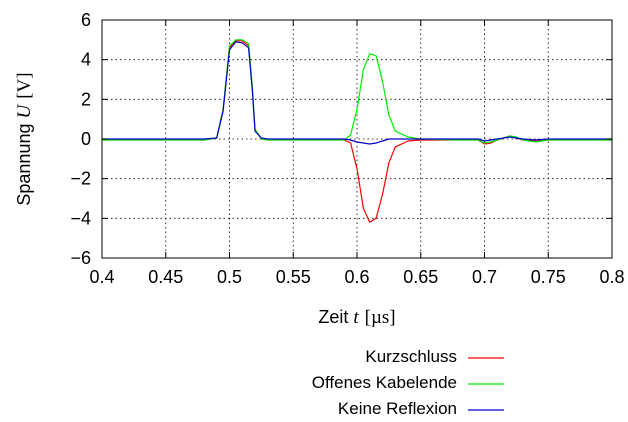 The image size is (628, 422). Describe the element at coordinates (24, 162) in the screenshot. I see `y-axis-label-text: Spannung` at that location.